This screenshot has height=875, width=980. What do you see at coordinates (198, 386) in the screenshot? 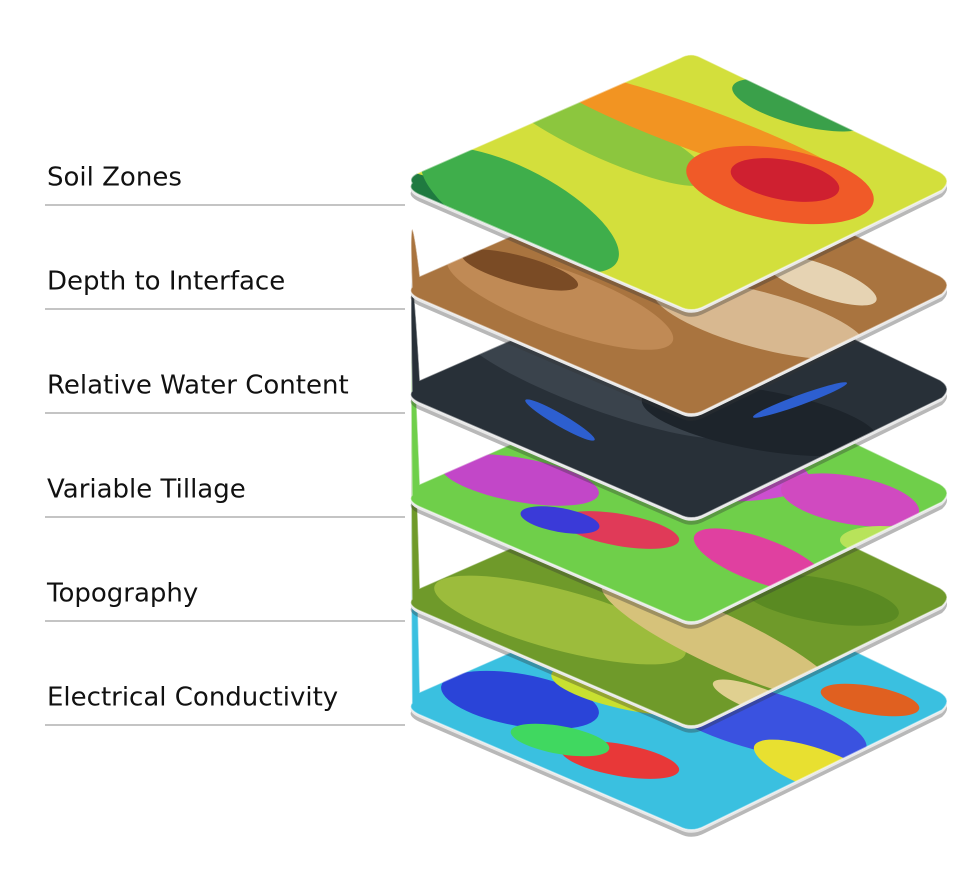
I see `layer-label: Relative Water Content` at bounding box center [198, 386].